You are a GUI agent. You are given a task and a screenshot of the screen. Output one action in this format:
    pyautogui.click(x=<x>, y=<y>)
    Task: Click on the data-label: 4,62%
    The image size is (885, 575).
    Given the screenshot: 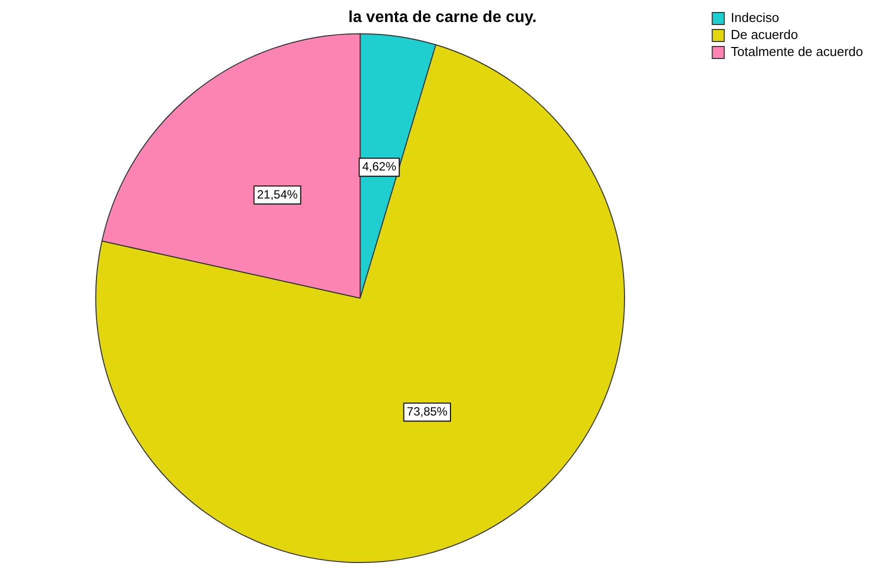 What is the action you would take?
    pyautogui.click(x=379, y=167)
    